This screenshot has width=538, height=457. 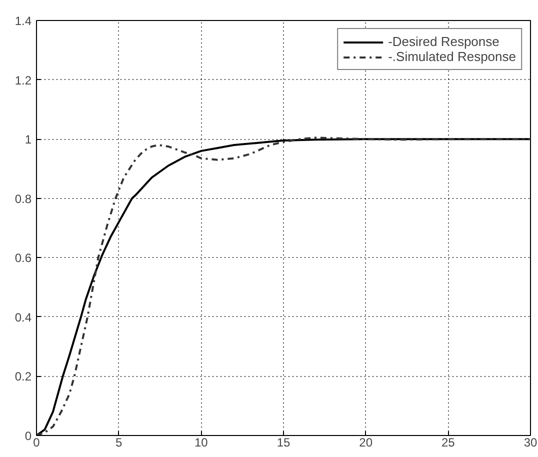 What do you see at coordinates (23, 80) in the screenshot?
I see `y-tick-label: 1.2` at bounding box center [23, 80].